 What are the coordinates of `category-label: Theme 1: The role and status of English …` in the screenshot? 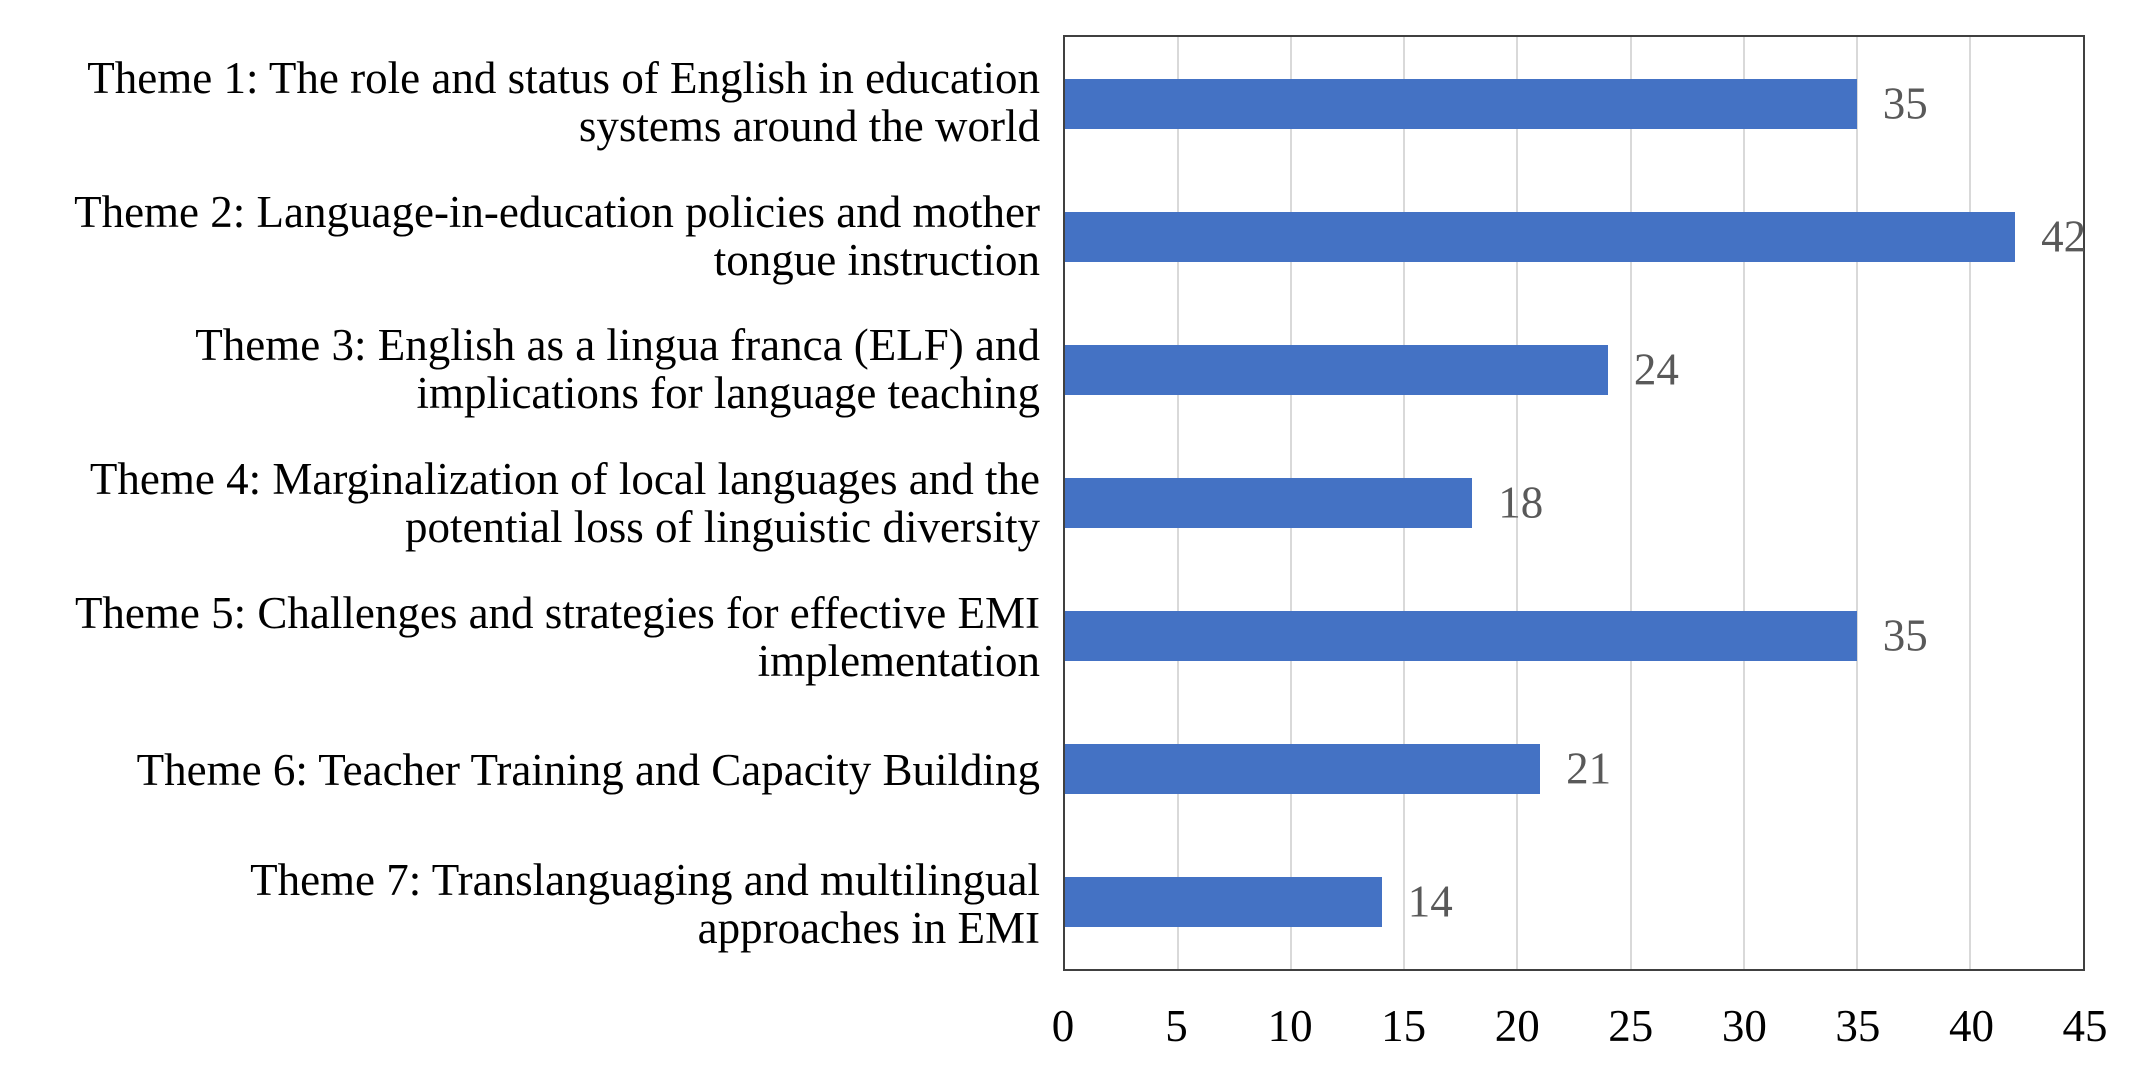 It's located at (563, 101).